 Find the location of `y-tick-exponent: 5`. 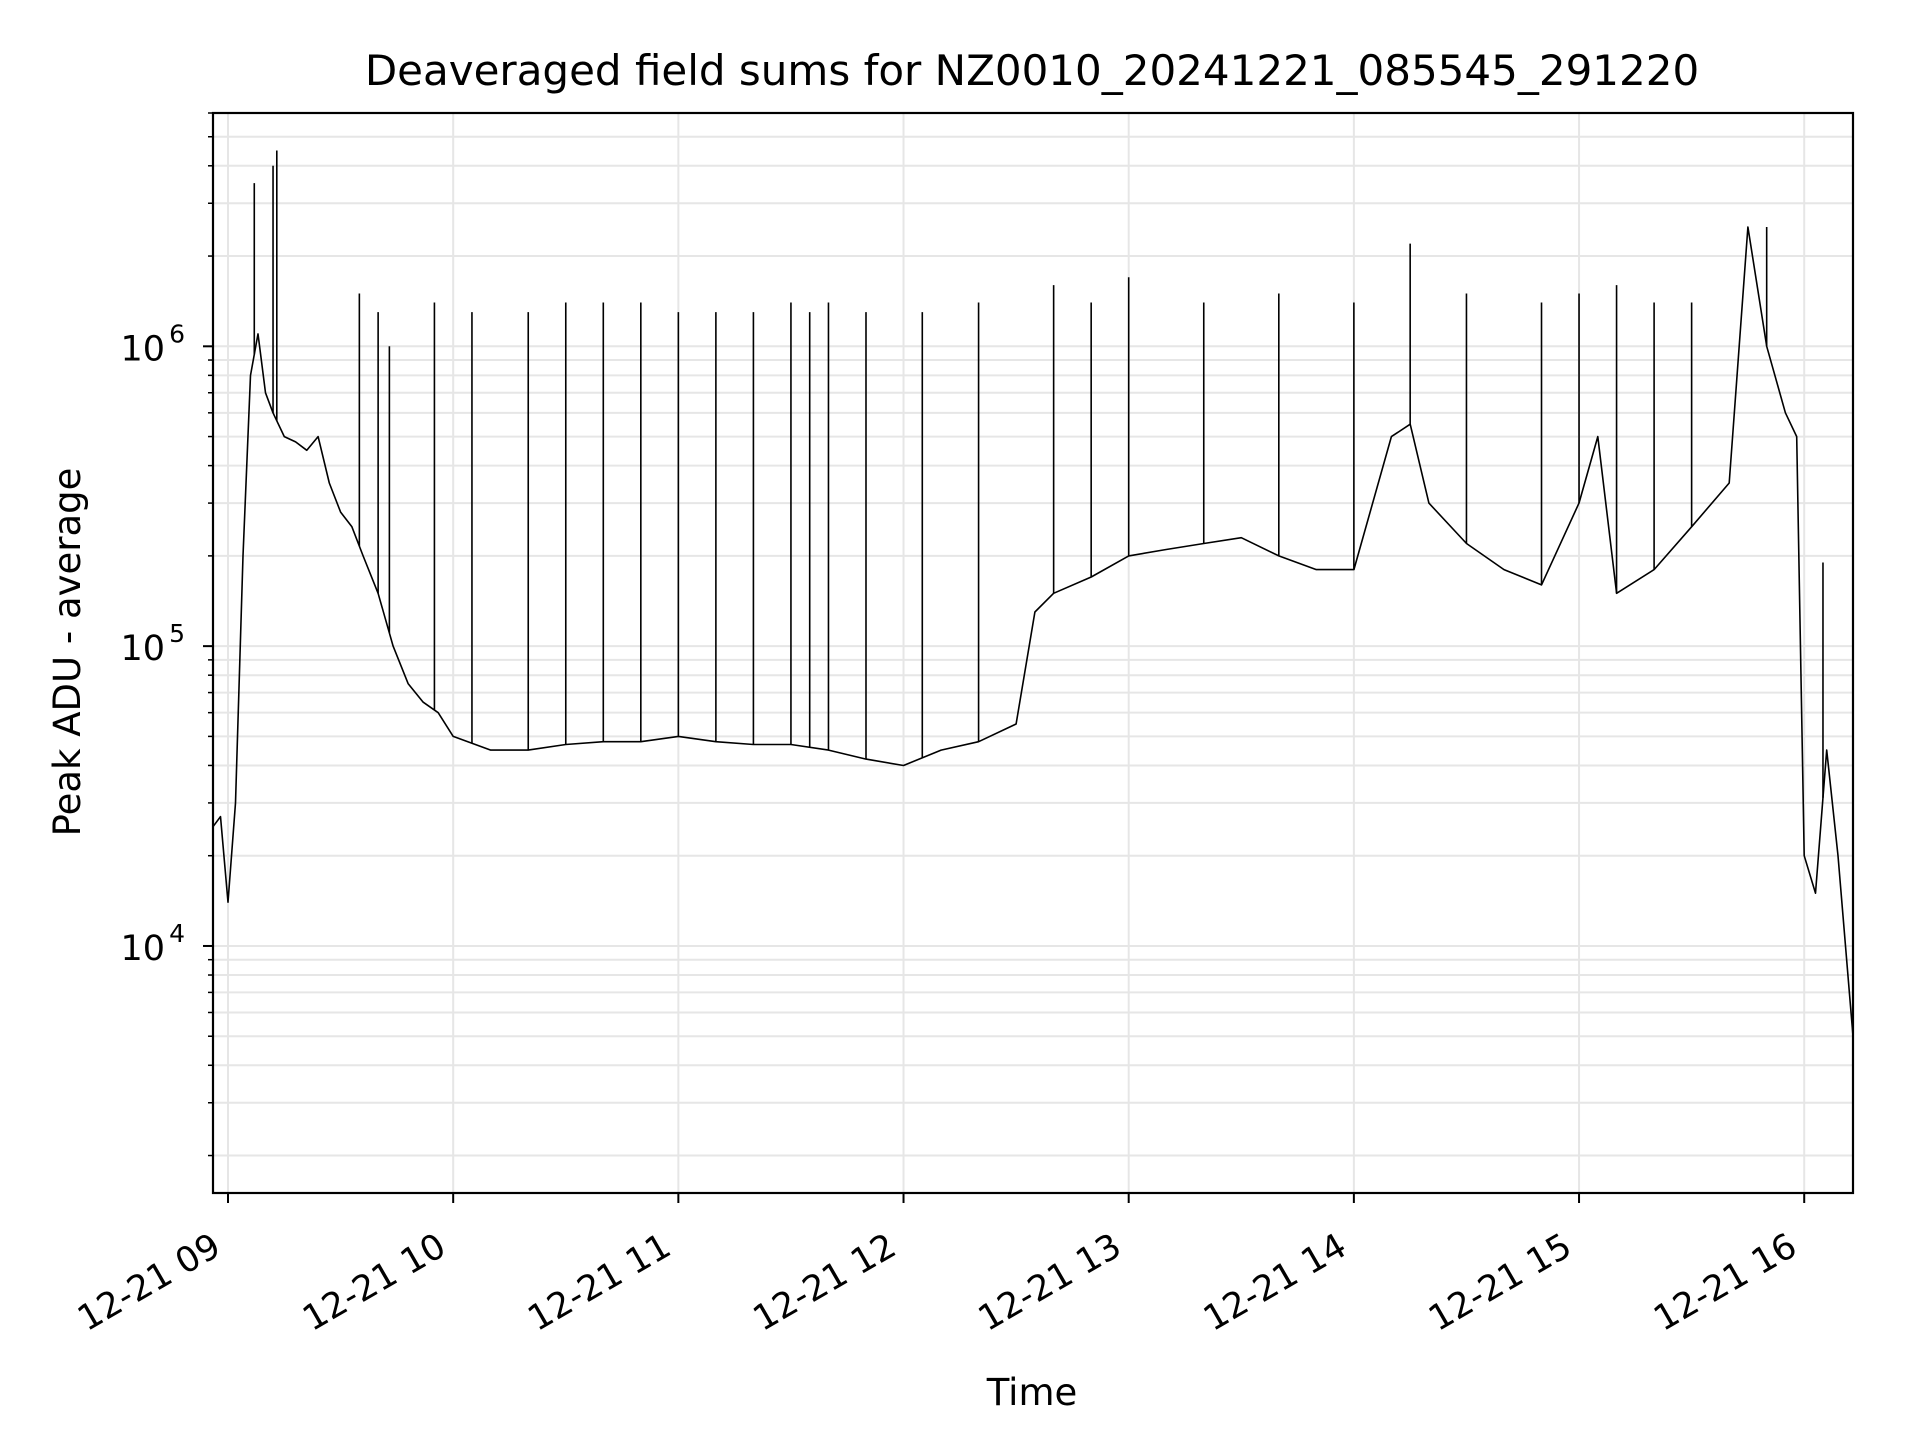

y-tick-exponent: 5 is located at coordinates (177, 633).